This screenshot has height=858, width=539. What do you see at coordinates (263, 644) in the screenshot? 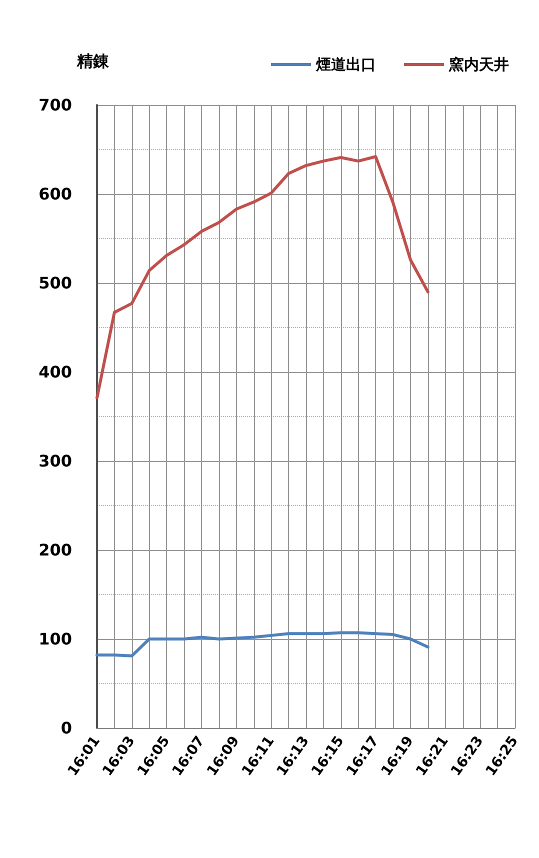
I see `line-series` at bounding box center [263, 644].